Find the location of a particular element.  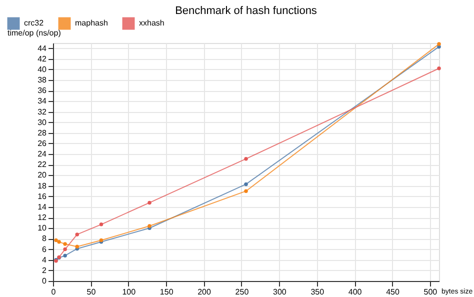

y-tick-label: 26 is located at coordinates (43, 143).